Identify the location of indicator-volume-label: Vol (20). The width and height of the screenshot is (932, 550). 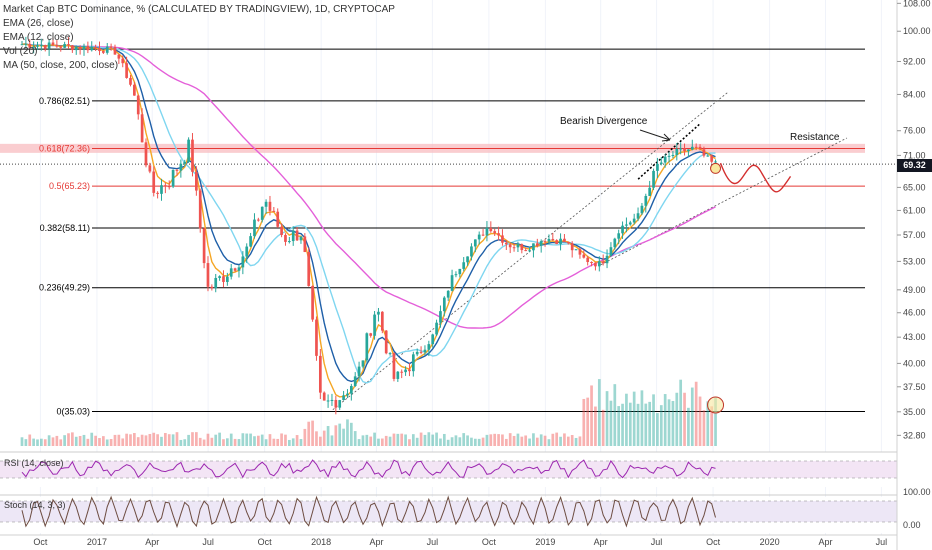
(20, 51).